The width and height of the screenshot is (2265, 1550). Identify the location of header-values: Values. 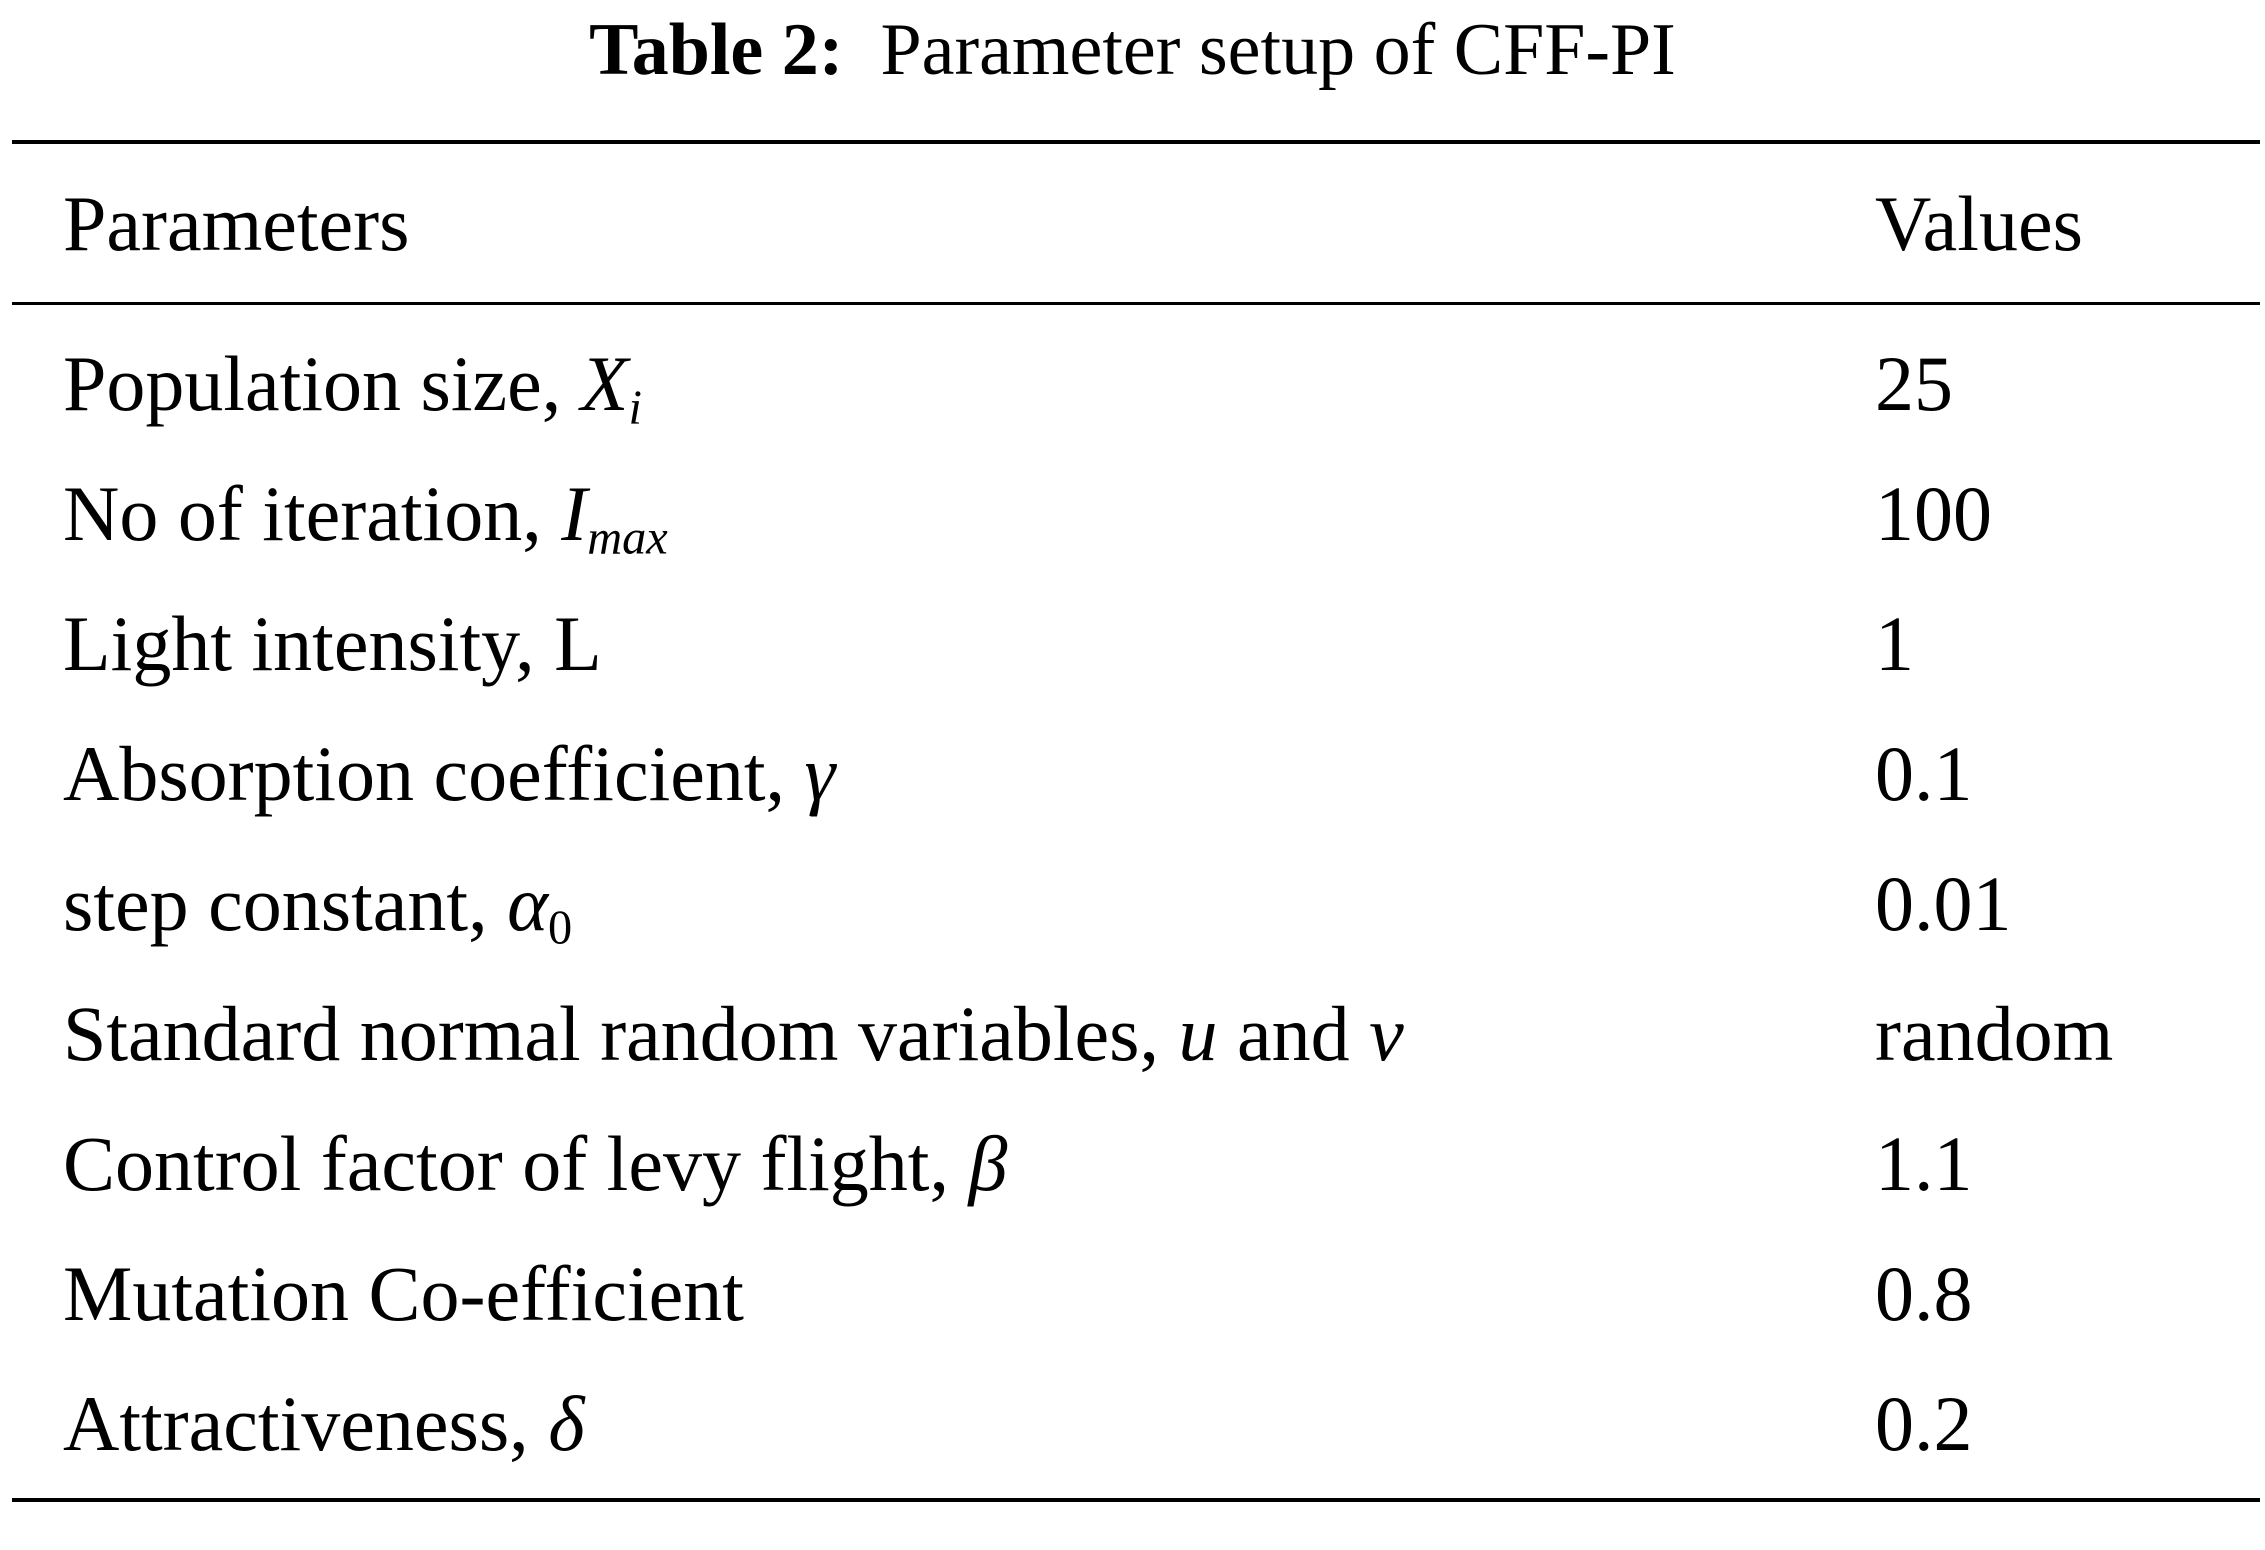
(1979, 223).